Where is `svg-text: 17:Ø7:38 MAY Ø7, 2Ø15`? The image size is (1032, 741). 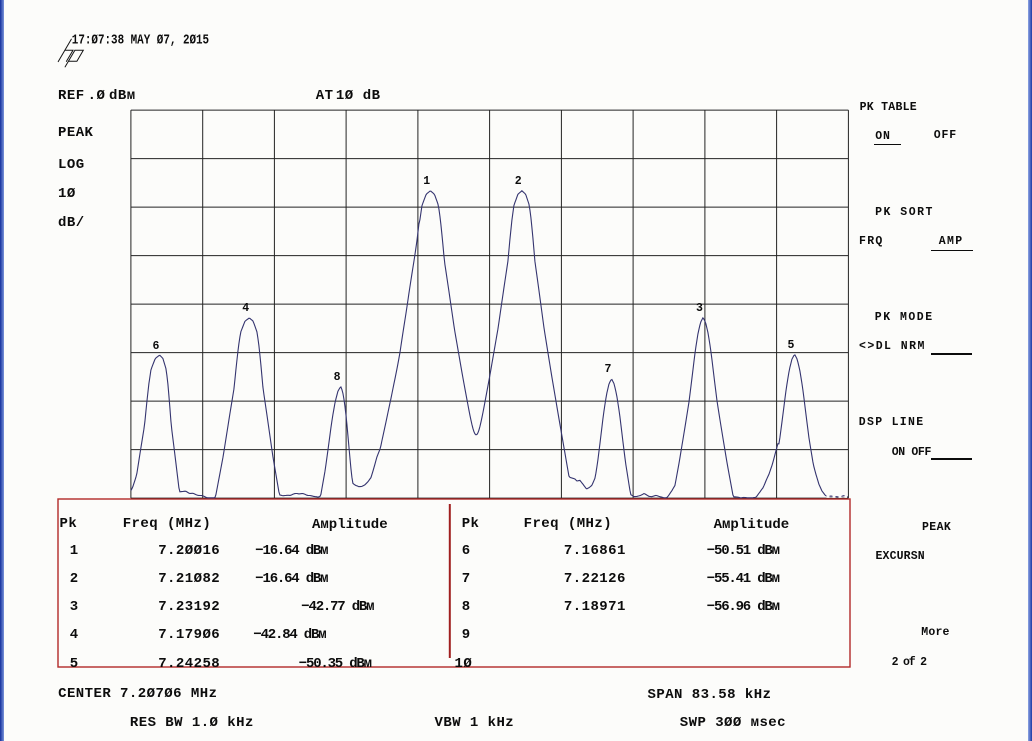
svg-text: 17:Ø7:38 MAY Ø7, 2Ø15 is located at coordinates (140, 41).